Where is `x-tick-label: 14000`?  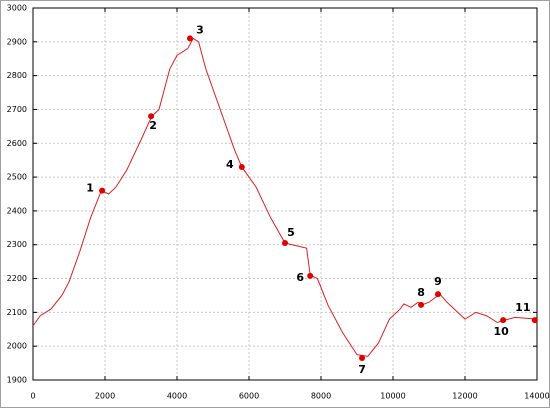
x-tick-label: 14000 is located at coordinates (536, 396).